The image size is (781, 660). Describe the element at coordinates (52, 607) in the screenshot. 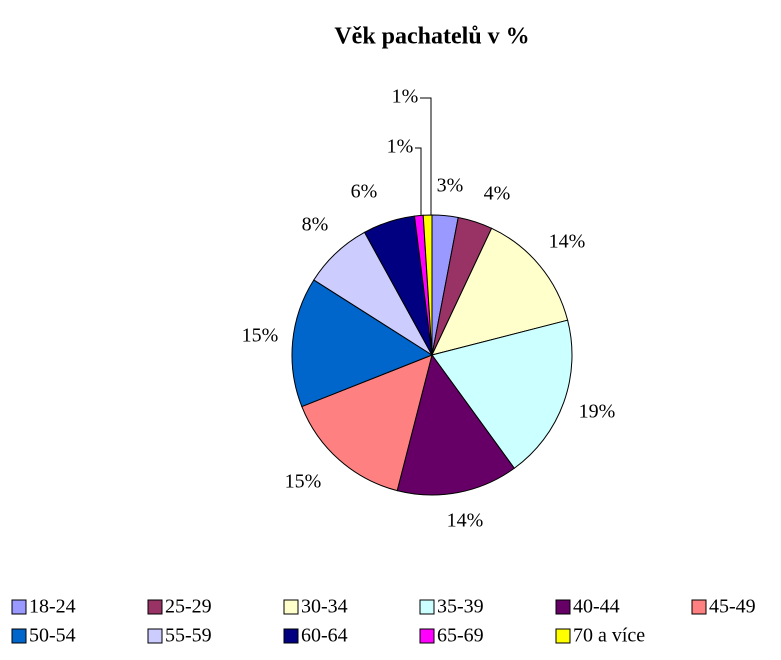

I see `legend-label: 18-24` at that location.